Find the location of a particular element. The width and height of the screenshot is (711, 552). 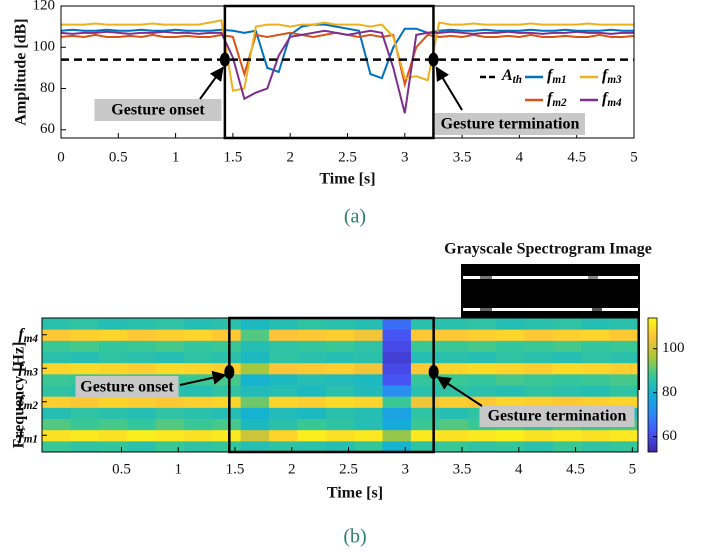

legend-label: fm3 is located at coordinates (612, 76).